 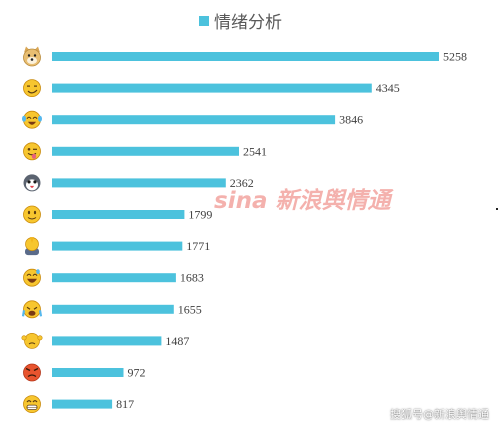 I want to click on grin-sweat-icon, so click(x=32, y=277).